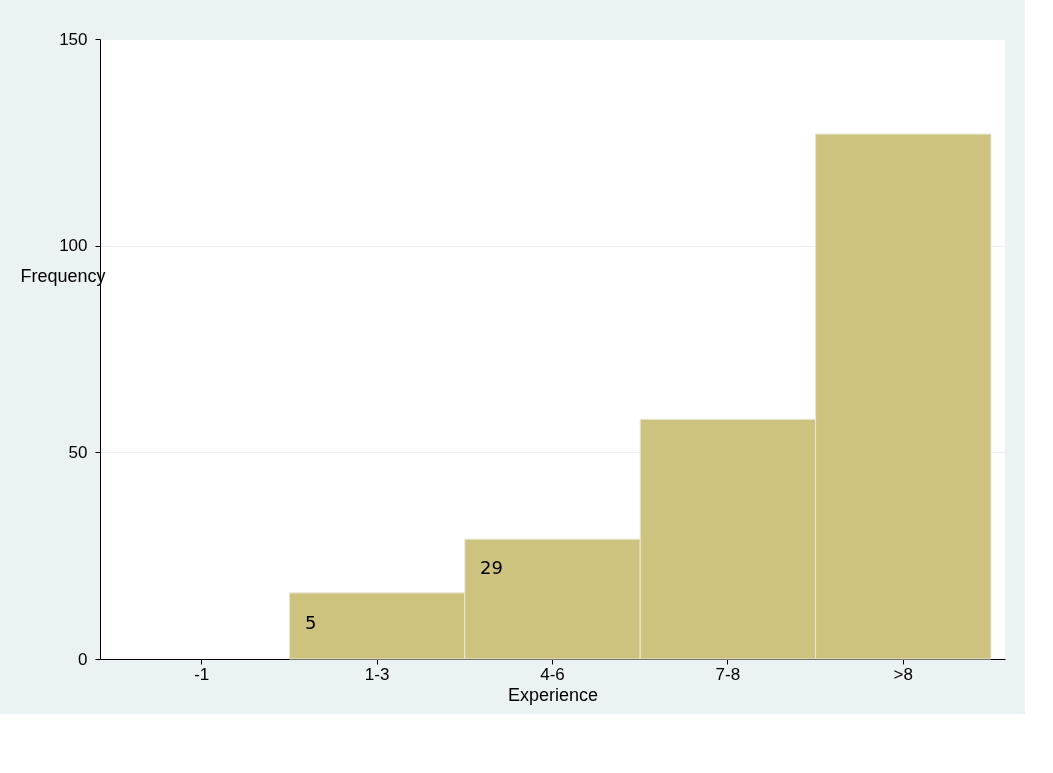 This screenshot has height=773, width=1053. Describe the element at coordinates (728, 674) in the screenshot. I see `x-tick-label: 7-8` at that location.